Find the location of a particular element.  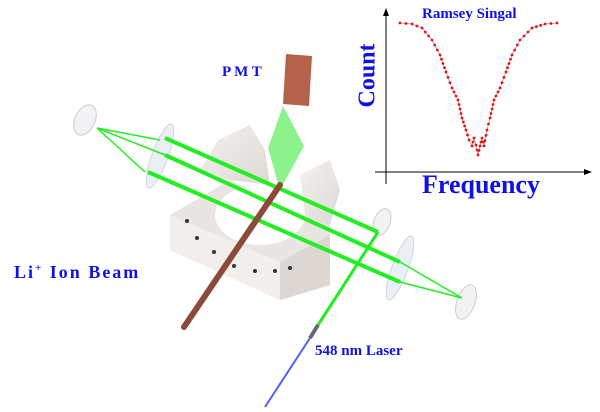

pmt-label: P M T is located at coordinates (242, 72).